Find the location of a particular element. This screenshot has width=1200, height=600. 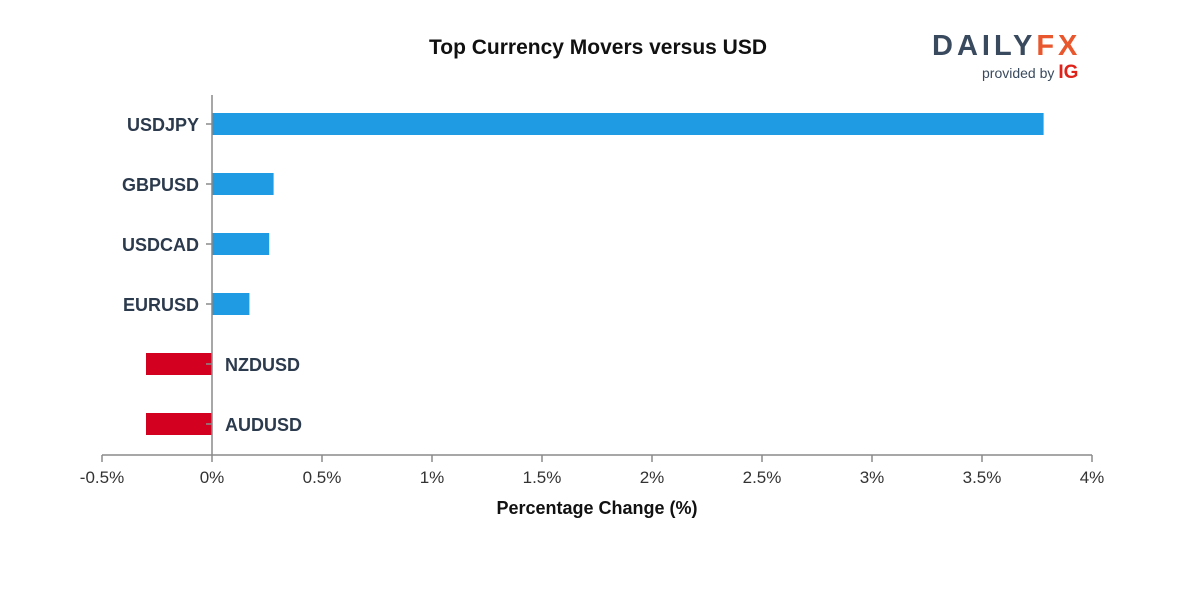

x-tick-label: 1% is located at coordinates (432, 477).